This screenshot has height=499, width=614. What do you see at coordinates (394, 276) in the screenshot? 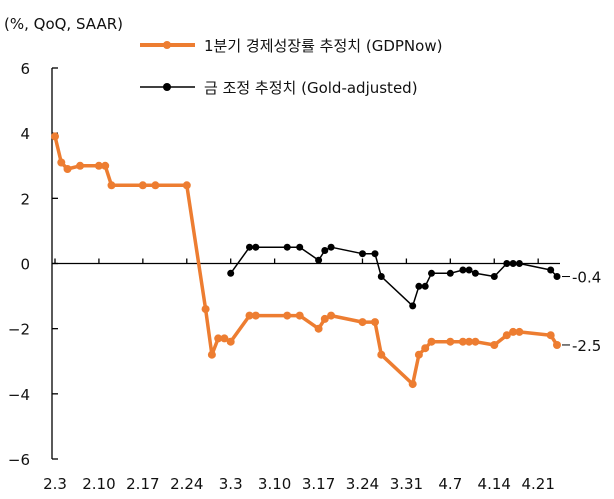
I see `series-line-gold-adjusted` at bounding box center [394, 276].